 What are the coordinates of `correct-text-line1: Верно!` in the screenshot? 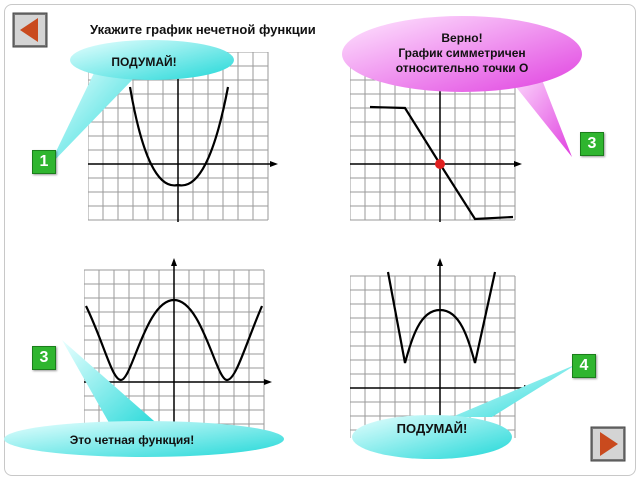 It's located at (461, 38).